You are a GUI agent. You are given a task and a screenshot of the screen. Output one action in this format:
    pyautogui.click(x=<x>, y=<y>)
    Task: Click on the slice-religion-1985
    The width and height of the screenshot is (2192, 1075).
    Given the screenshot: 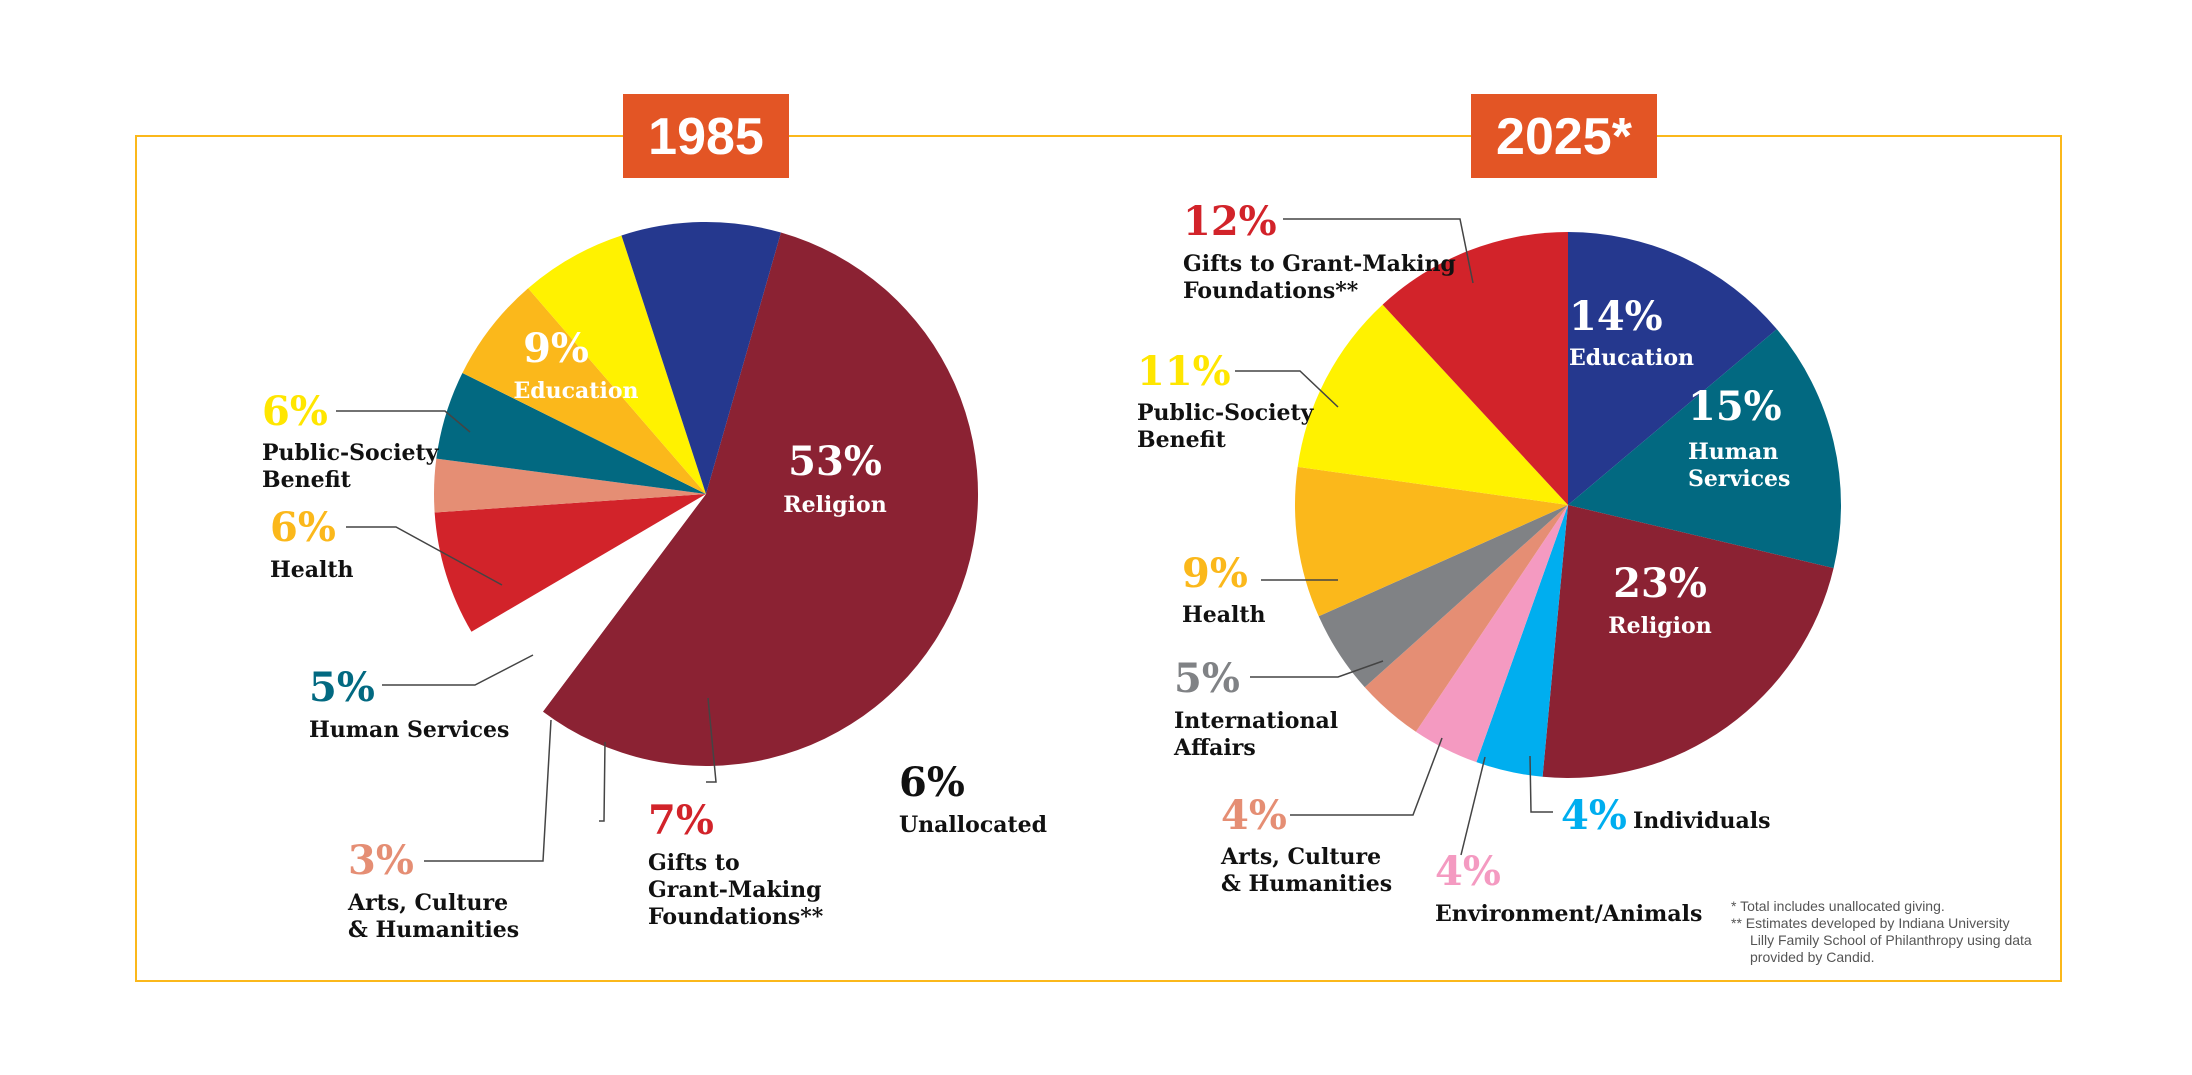 What is the action you would take?
    pyautogui.click(x=760, y=499)
    